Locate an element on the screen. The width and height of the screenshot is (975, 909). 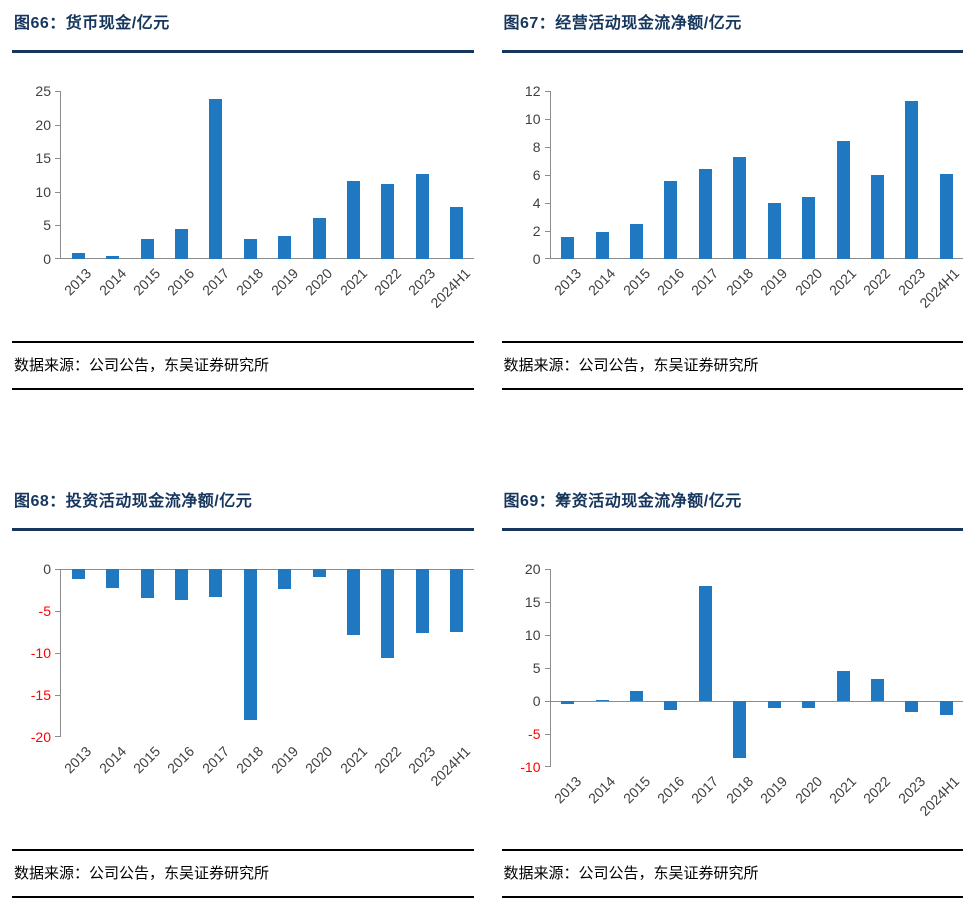
chart-title-fig68: 图68：投资活动现金流净额/亿元 is located at coordinates (133, 501).